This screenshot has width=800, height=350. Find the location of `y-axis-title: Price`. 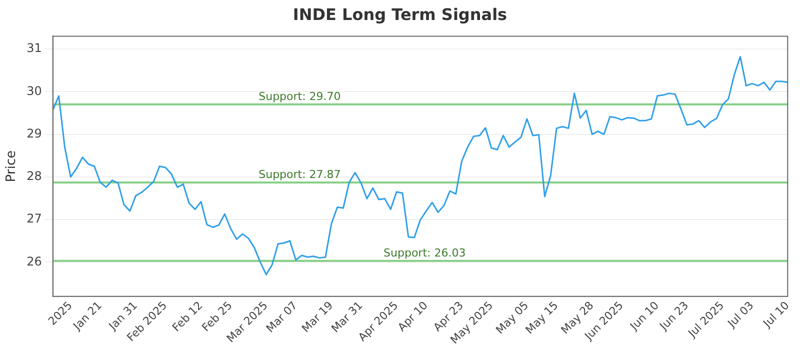

y-axis-title: Price is located at coordinates (12, 166).